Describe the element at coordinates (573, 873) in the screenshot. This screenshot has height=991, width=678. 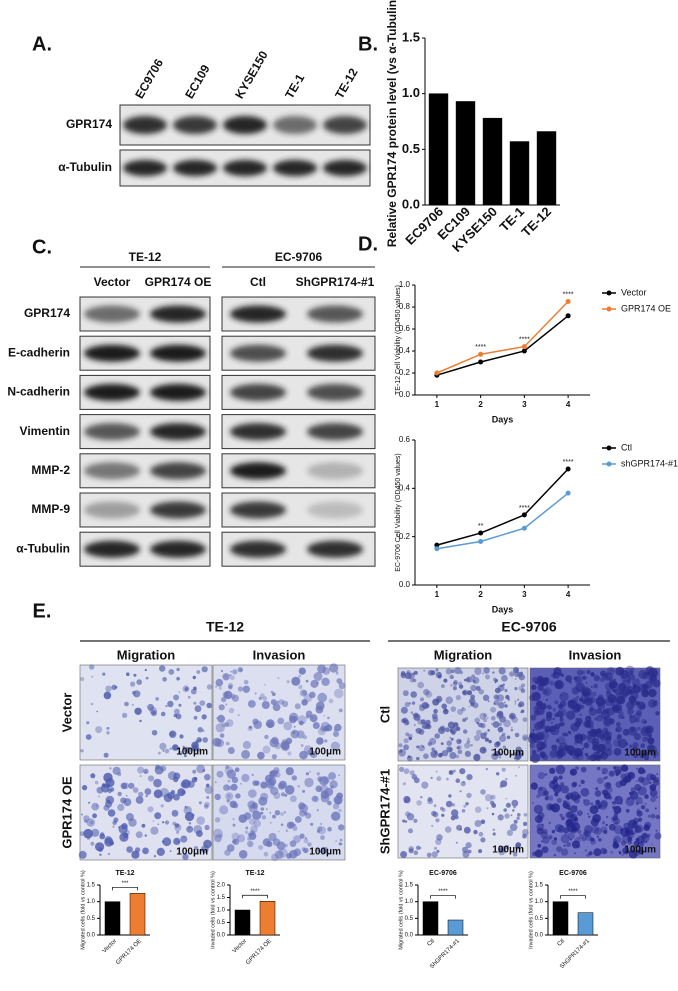
I see `chart-title: EC-9706` at that location.